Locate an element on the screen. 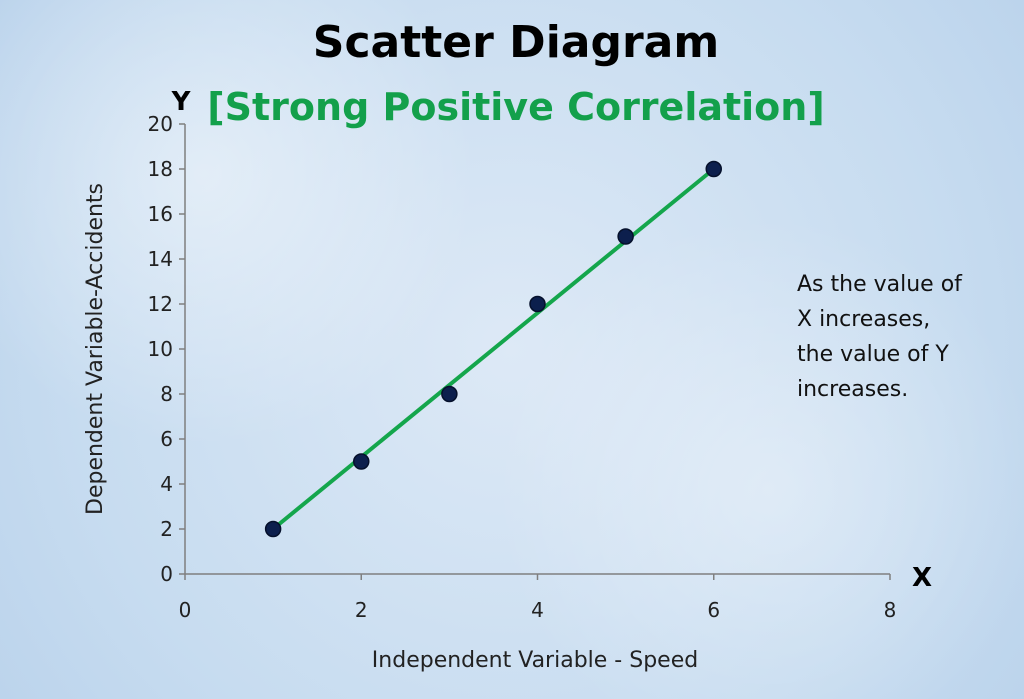 The height and width of the screenshot is (699, 1024). annotation-line: increases. is located at coordinates (852, 389).